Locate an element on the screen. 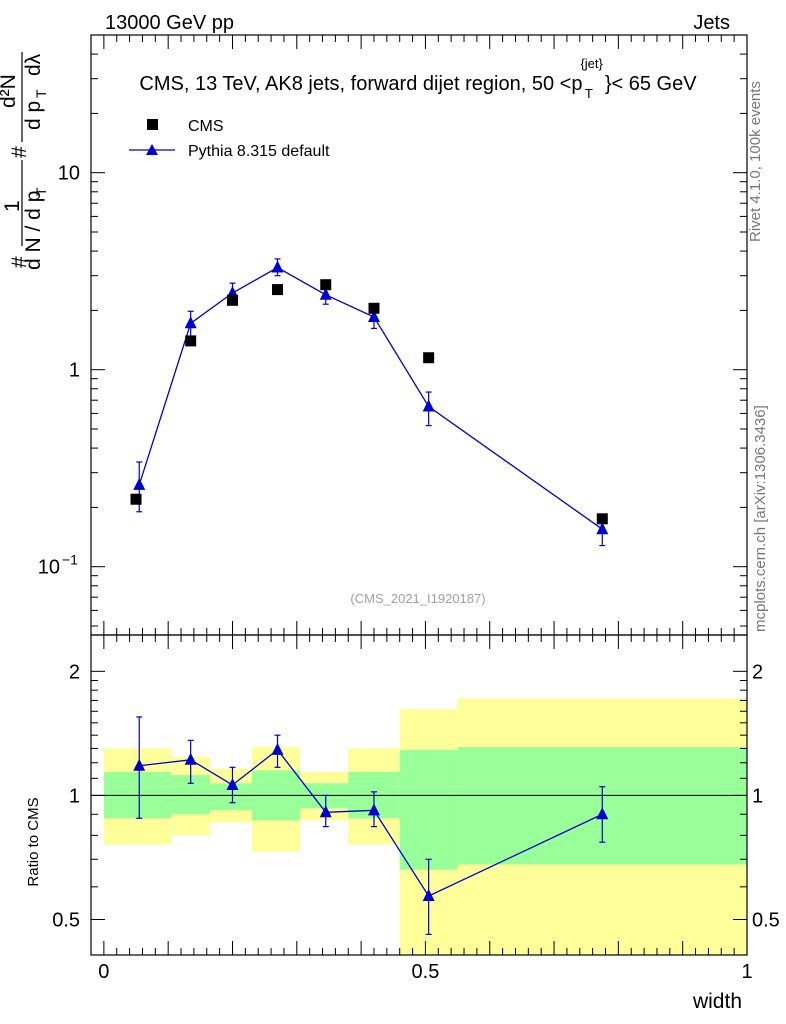 The height and width of the screenshot is (1024, 786). ylabel-dpt: d p is located at coordinates (33, 115).